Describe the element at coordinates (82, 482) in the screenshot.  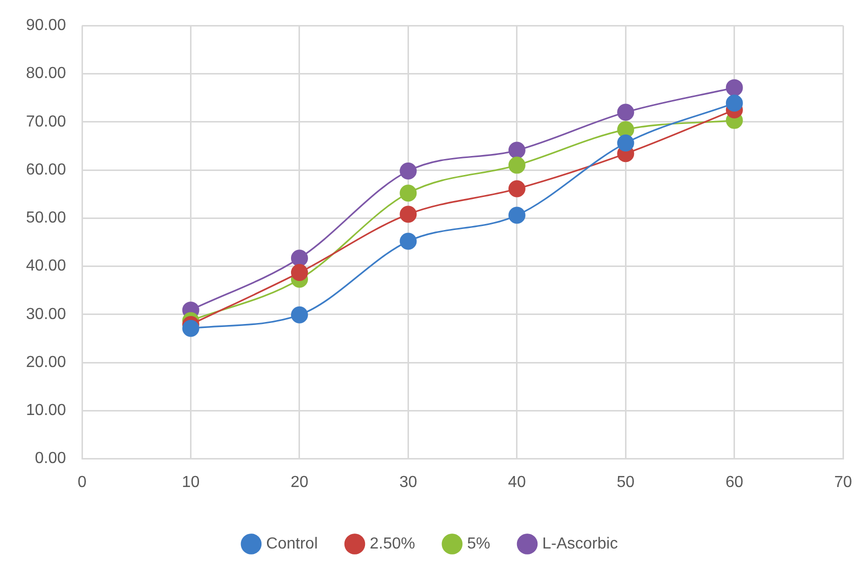
I see `x-tick-label: 0` at that location.